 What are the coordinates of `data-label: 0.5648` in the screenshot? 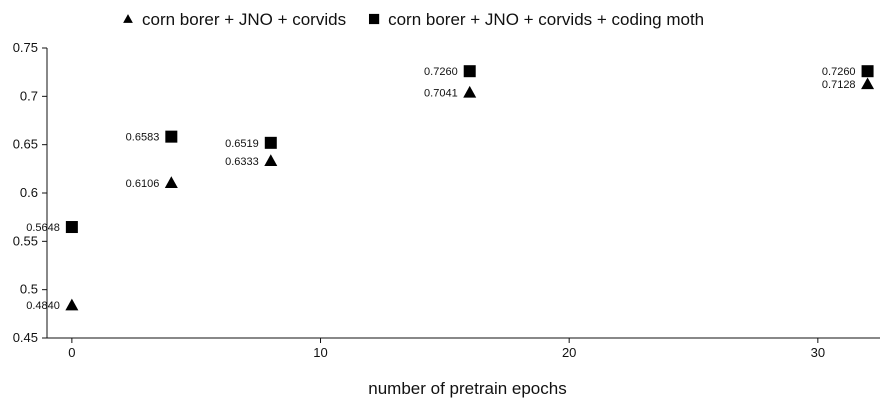 It's located at (43, 228).